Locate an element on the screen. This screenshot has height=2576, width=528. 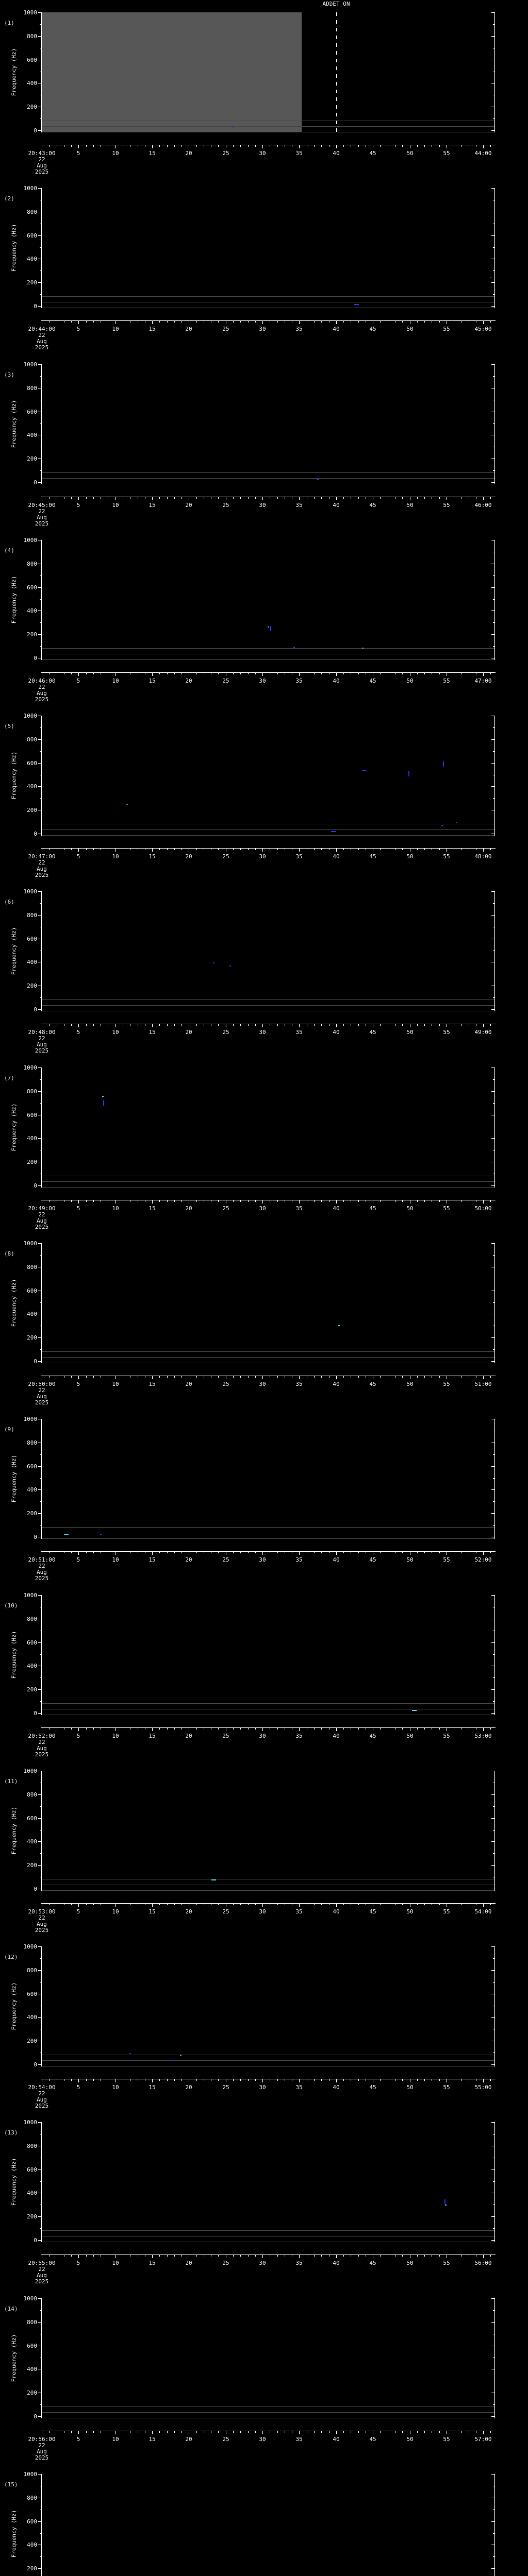
panel-index-label: (5) is located at coordinates (9, 726).